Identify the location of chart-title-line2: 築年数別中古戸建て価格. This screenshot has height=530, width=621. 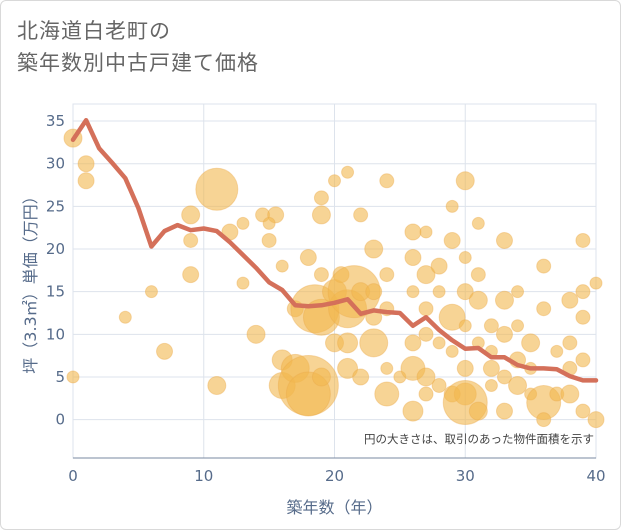
(138, 63).